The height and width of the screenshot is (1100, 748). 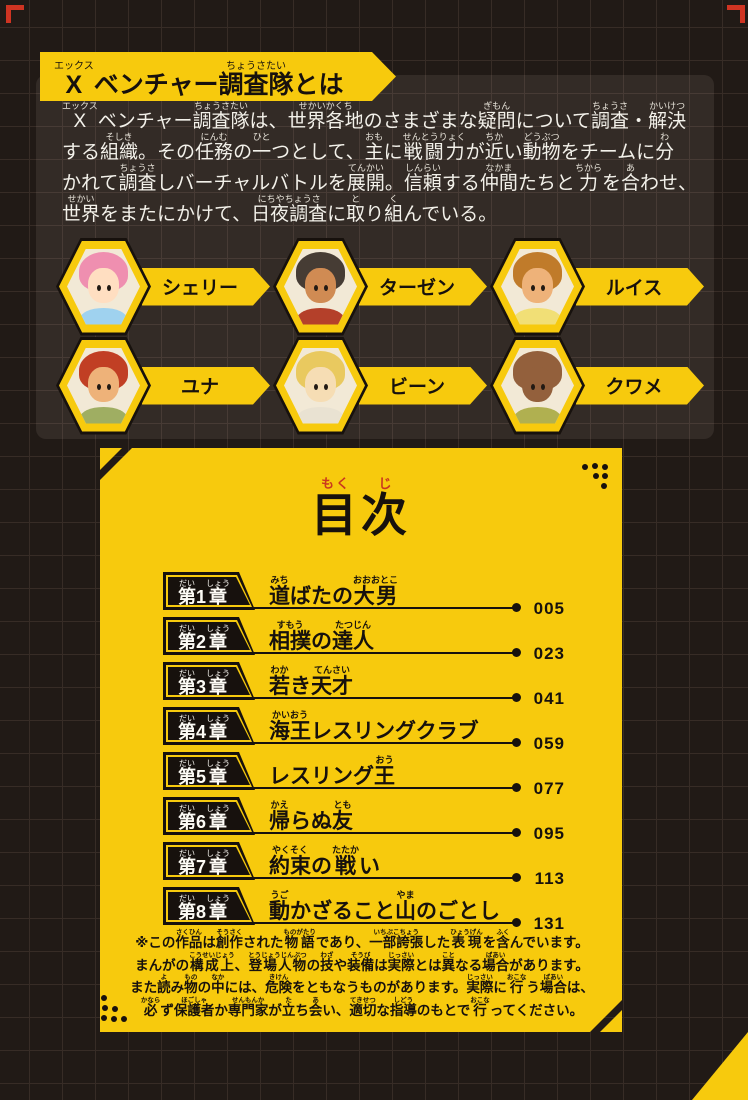 I want to click on intro-title-banner: Xエックスベンチャー調査隊ちょうさたいとは, so click(x=218, y=76).